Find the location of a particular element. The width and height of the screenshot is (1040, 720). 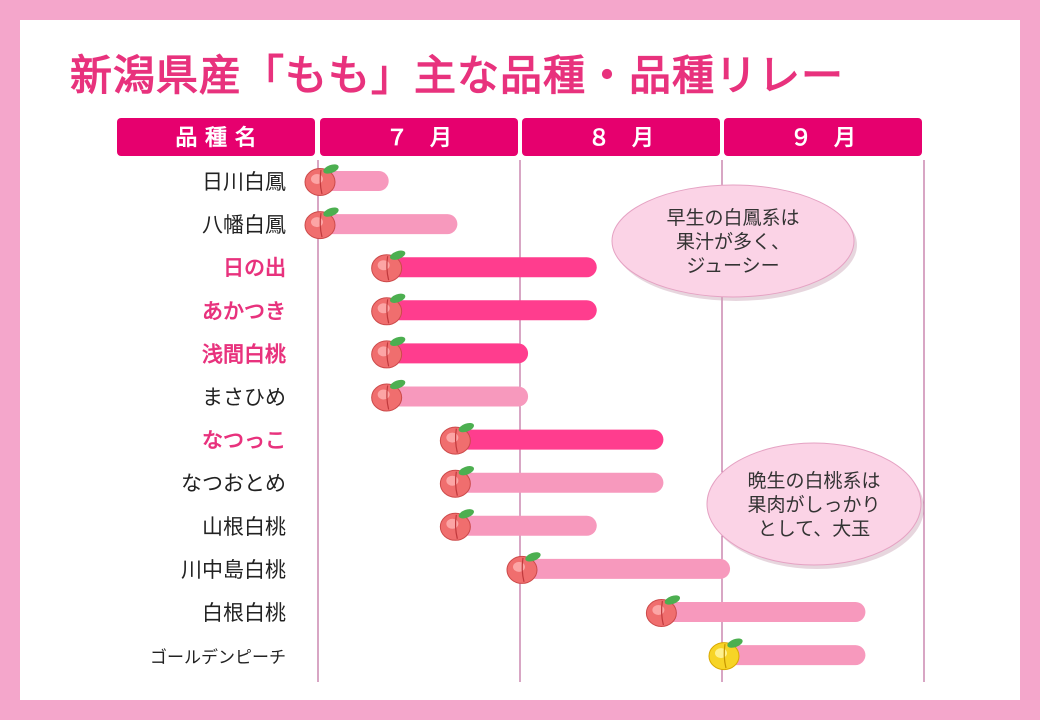

variety-label: ゴールデンピーチ is located at coordinates (218, 657).